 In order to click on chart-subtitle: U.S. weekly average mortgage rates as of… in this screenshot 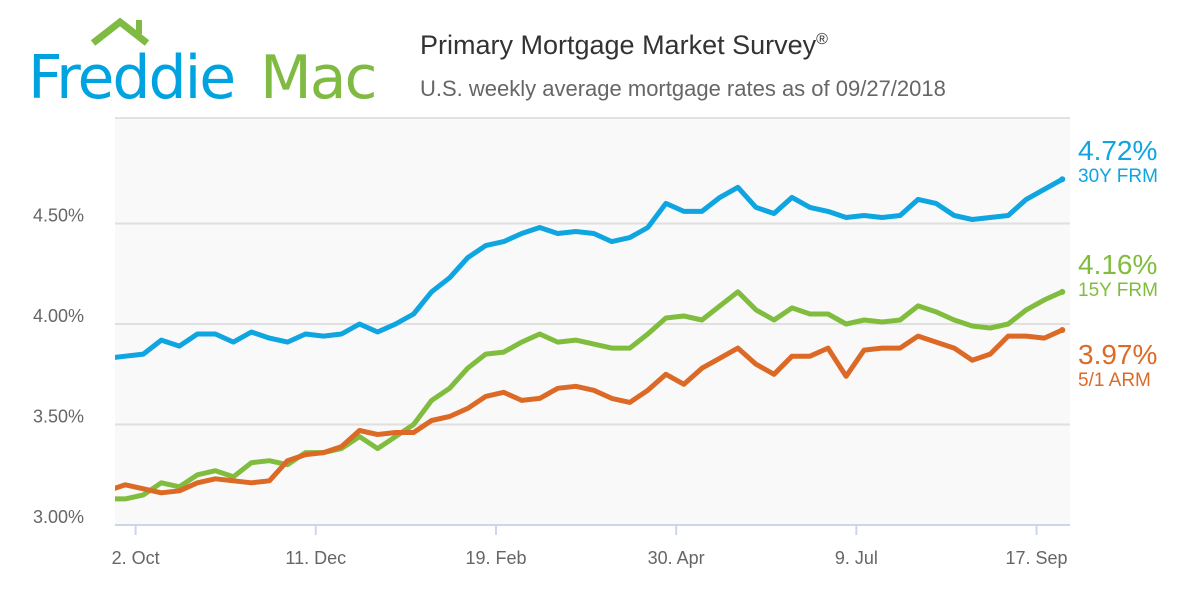, I will do `click(683, 88)`.